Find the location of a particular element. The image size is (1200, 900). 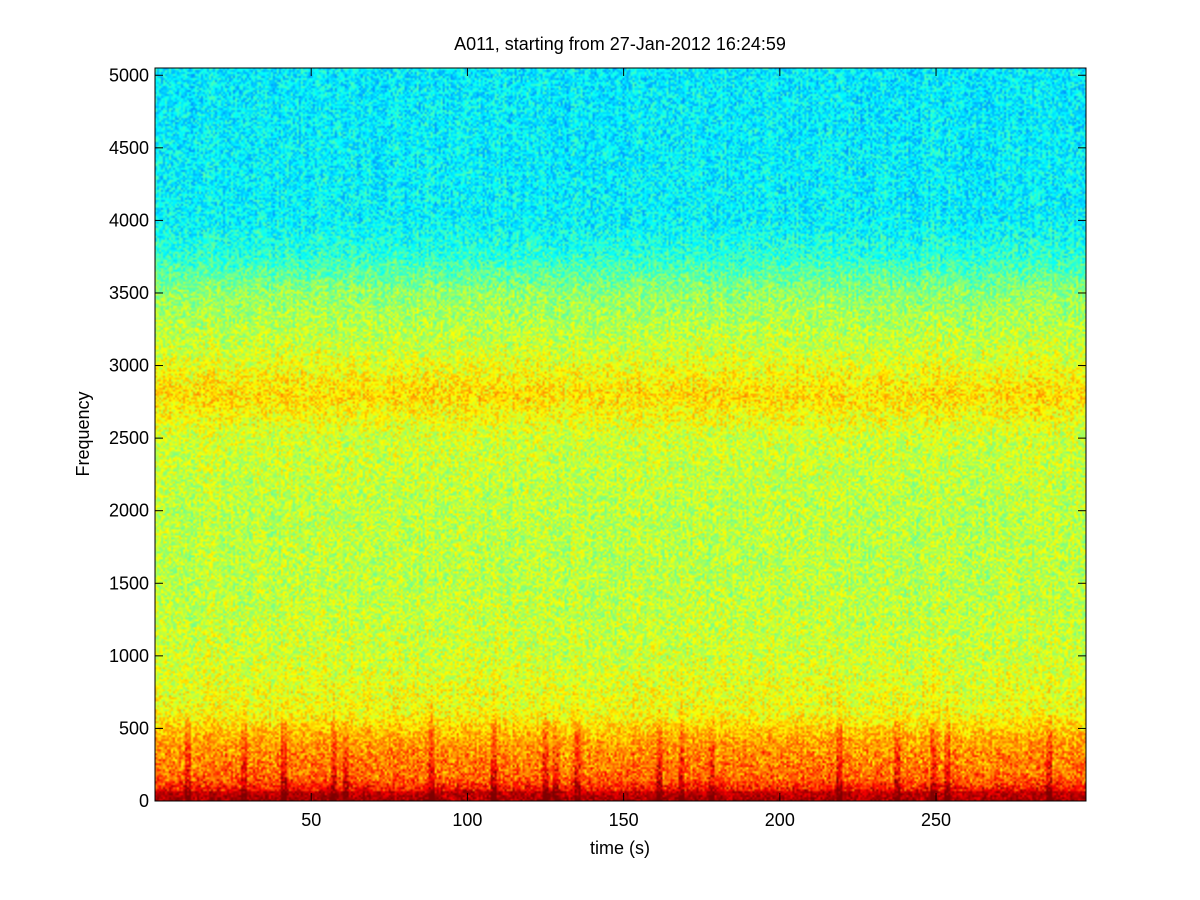

y-tick-label-10: 5000 is located at coordinates (129, 75).